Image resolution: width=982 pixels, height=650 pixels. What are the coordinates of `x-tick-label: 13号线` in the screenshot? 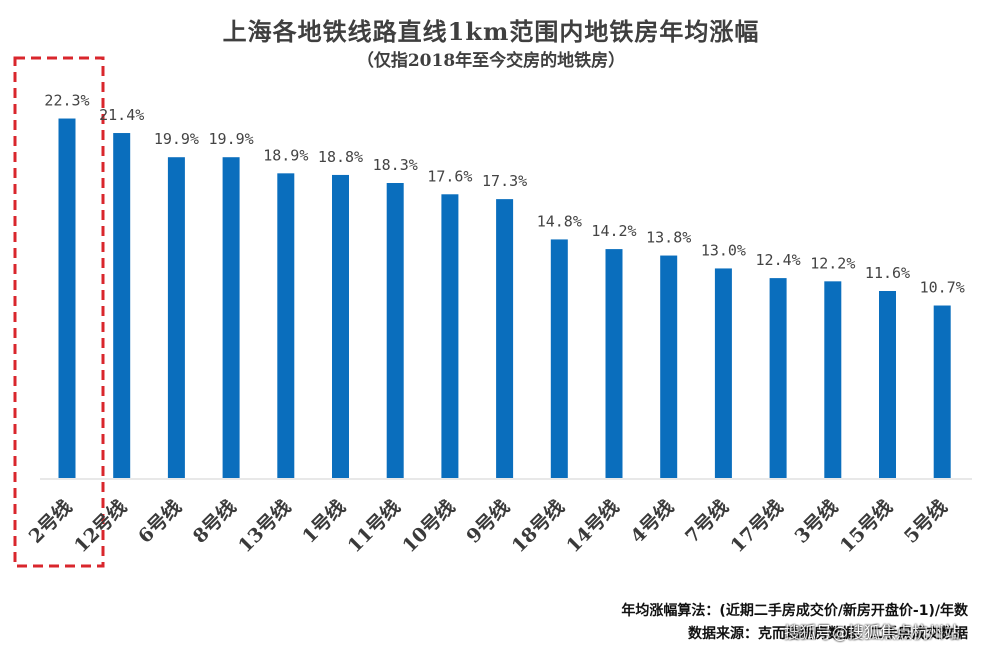 It's located at (264, 526).